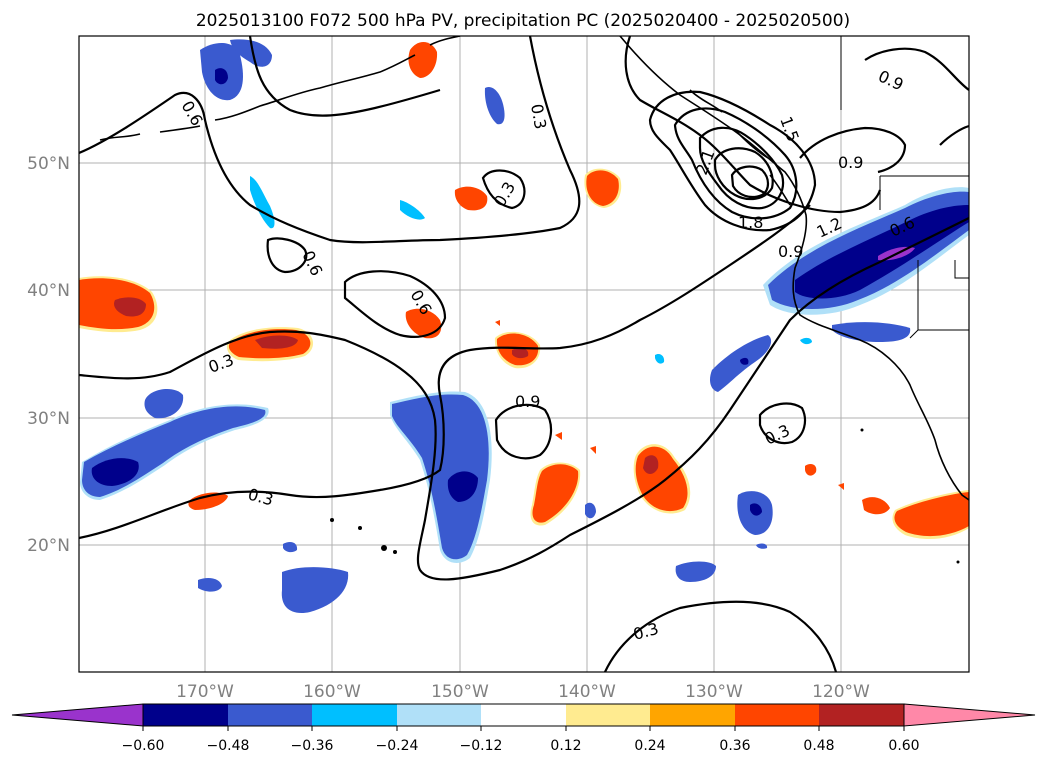 This screenshot has height=765, width=1047. Describe the element at coordinates (332, 692) in the screenshot. I see `lon-label: 160°W` at that location.